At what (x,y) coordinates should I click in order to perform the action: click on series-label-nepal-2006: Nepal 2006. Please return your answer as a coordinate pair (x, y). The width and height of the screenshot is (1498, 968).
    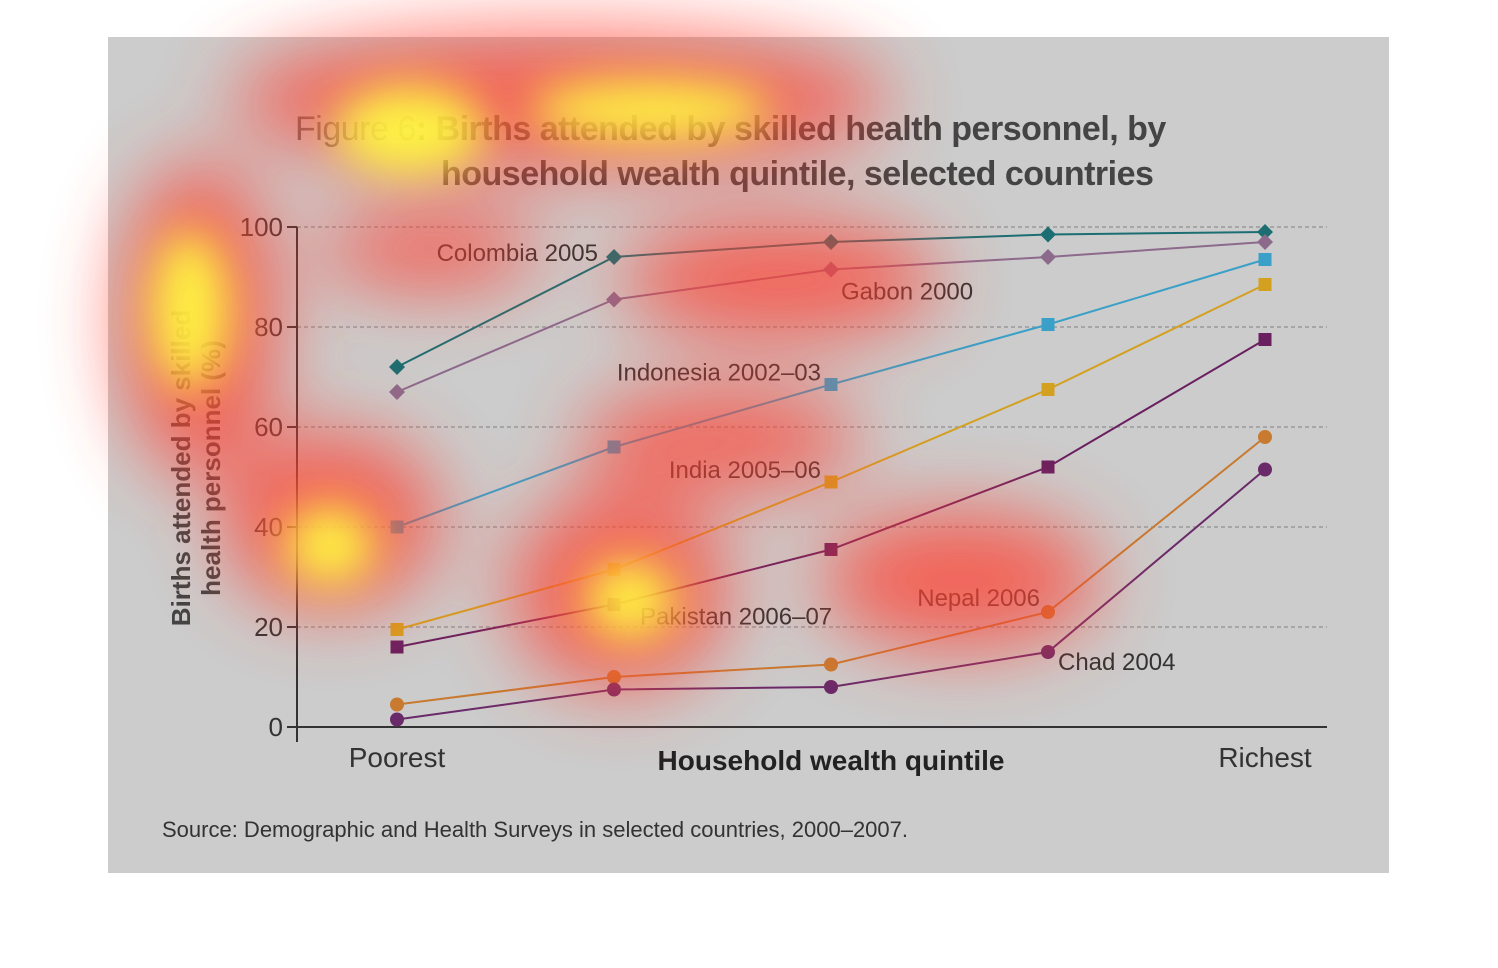
    Looking at the image, I should click on (978, 598).